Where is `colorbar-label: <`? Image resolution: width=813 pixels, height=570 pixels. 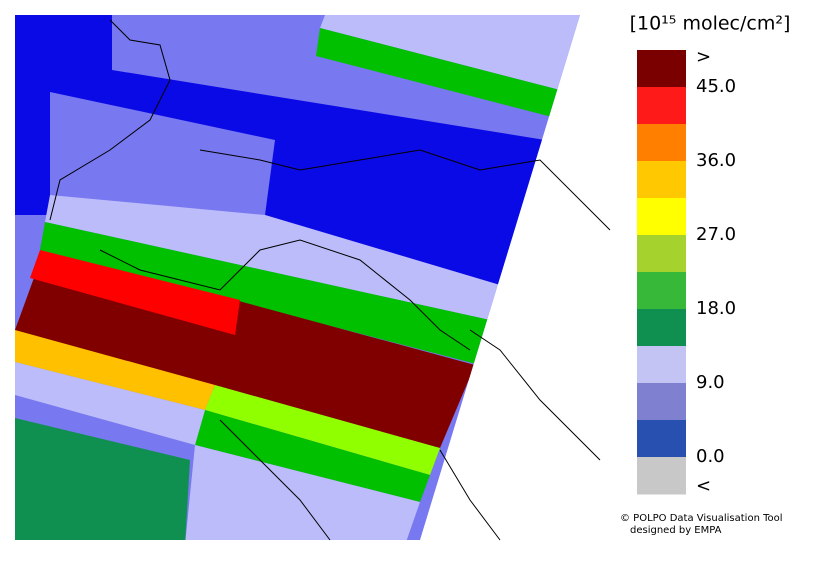 colorbar-label: < is located at coordinates (703, 486).